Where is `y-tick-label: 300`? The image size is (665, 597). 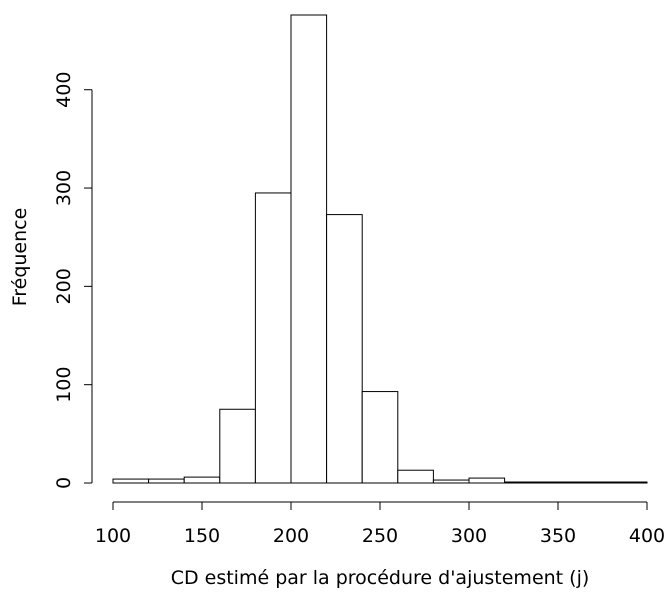 y-tick-label: 300 is located at coordinates (64, 188).